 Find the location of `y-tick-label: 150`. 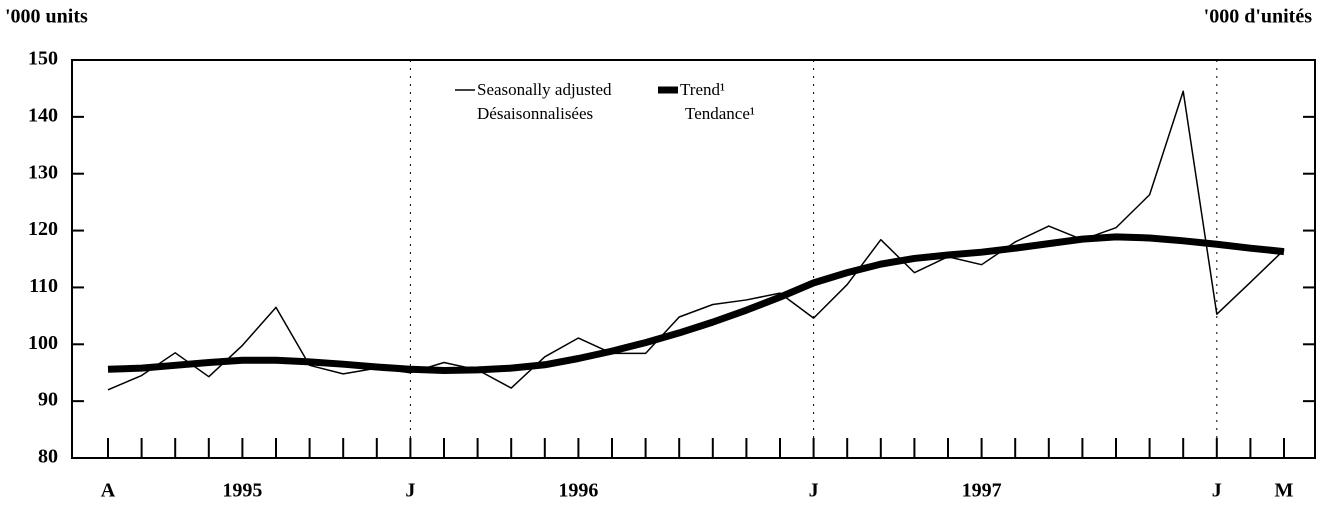

y-tick-label: 150 is located at coordinates (43, 59).